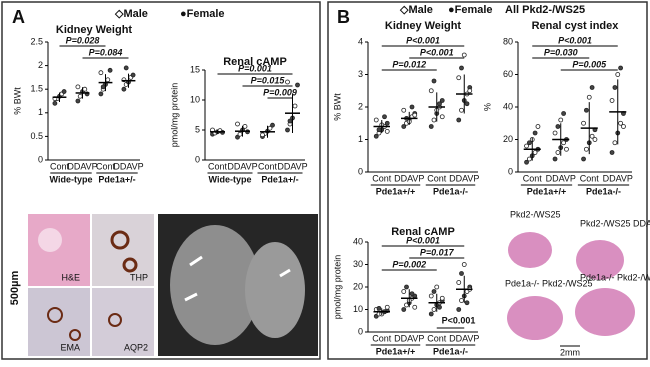  I want to click on y-tick-label: 2.5, so click(36, 41).